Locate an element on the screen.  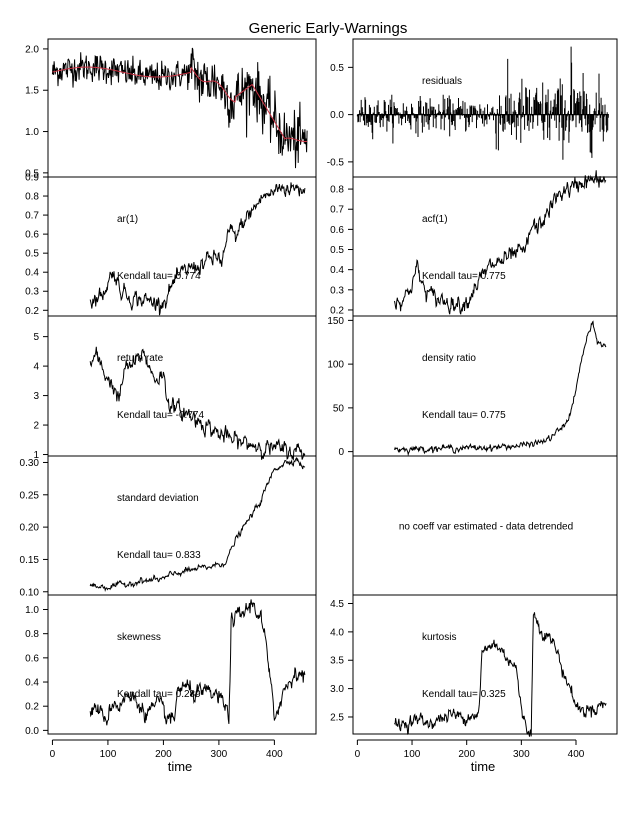
panel-timeseries: 0.5 1.0 1.5 2.0 is located at coordinates (171, 108).